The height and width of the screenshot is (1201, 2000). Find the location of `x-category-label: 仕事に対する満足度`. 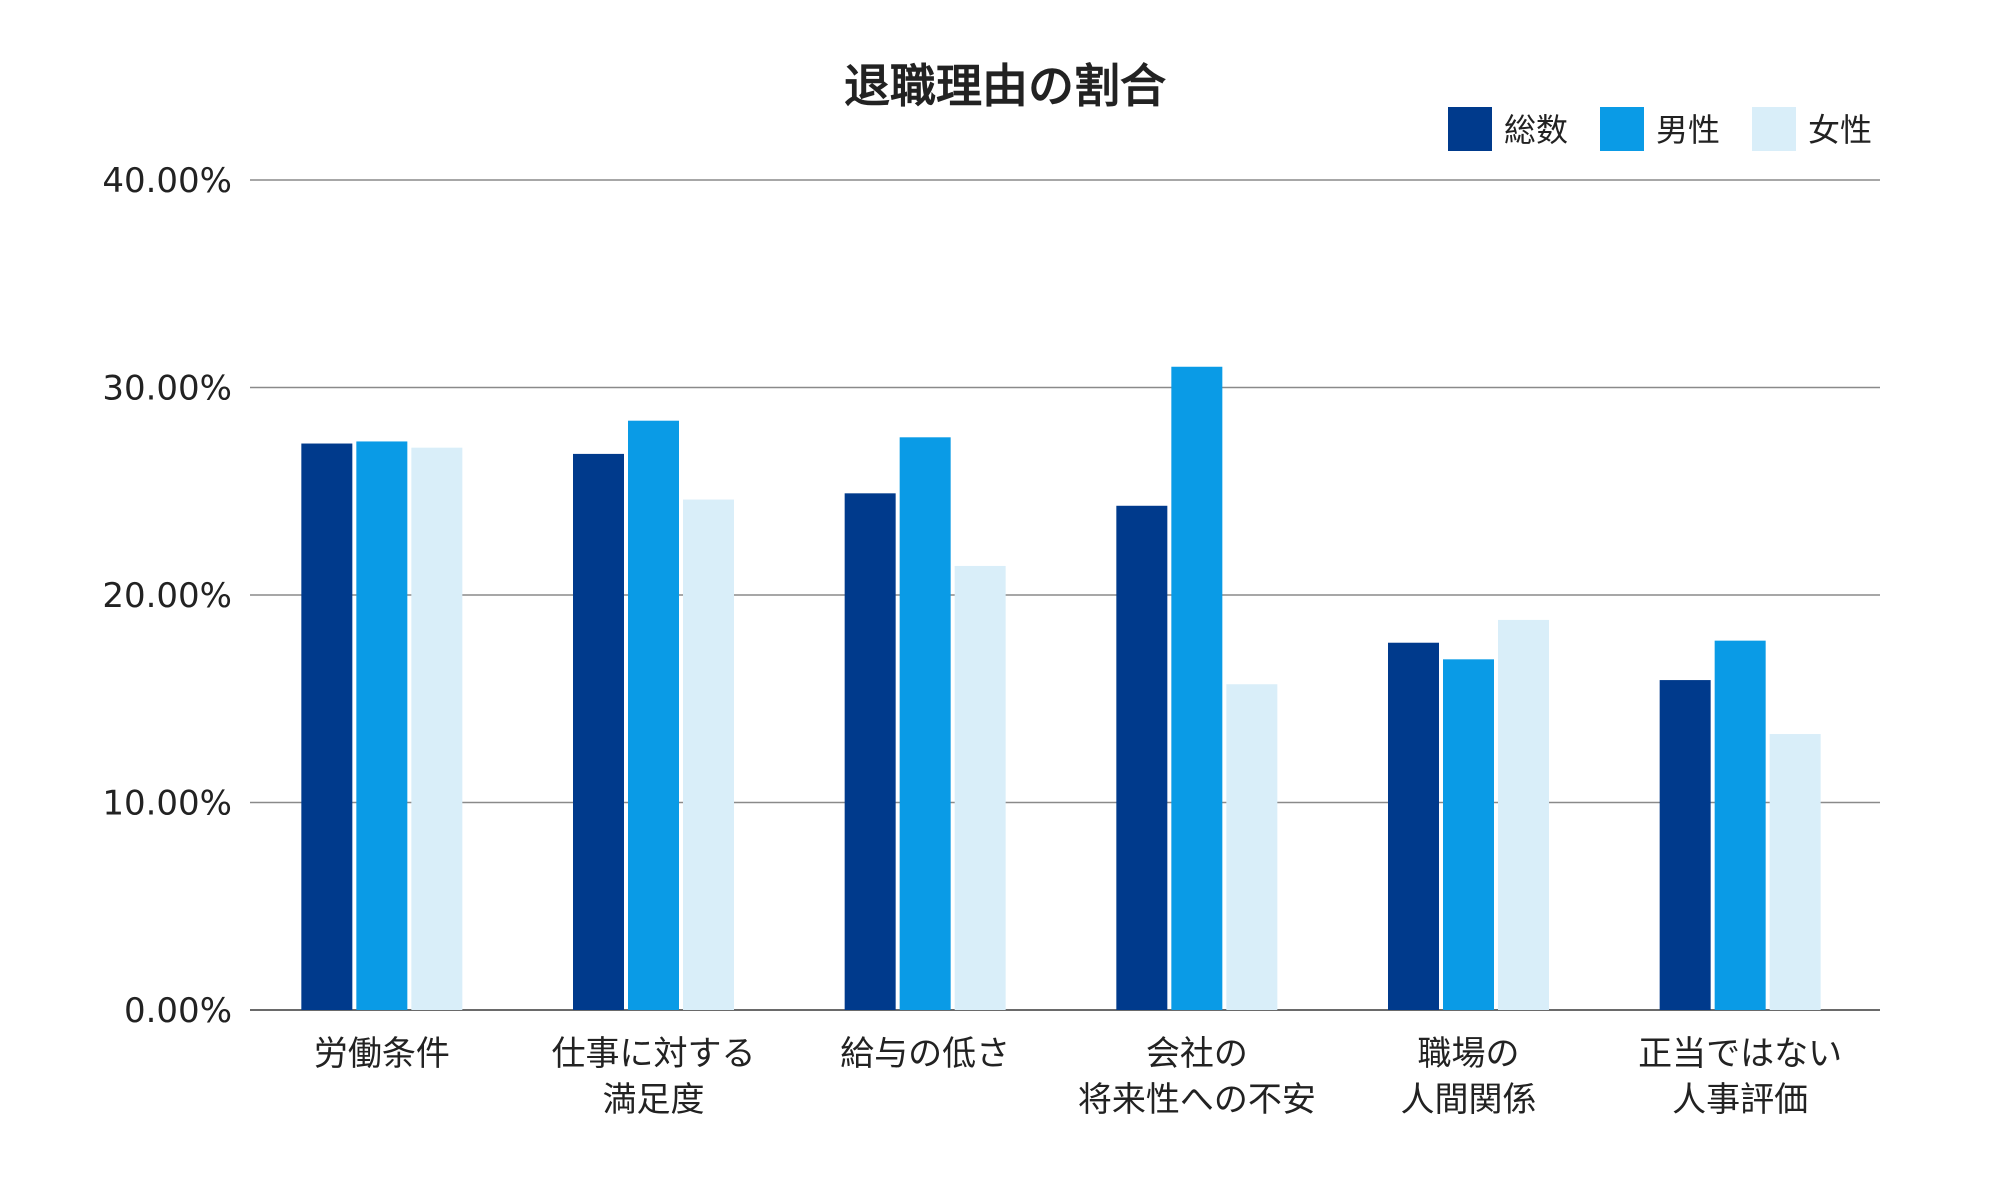

x-category-label: 仕事に対する満足度 is located at coordinates (654, 1077).